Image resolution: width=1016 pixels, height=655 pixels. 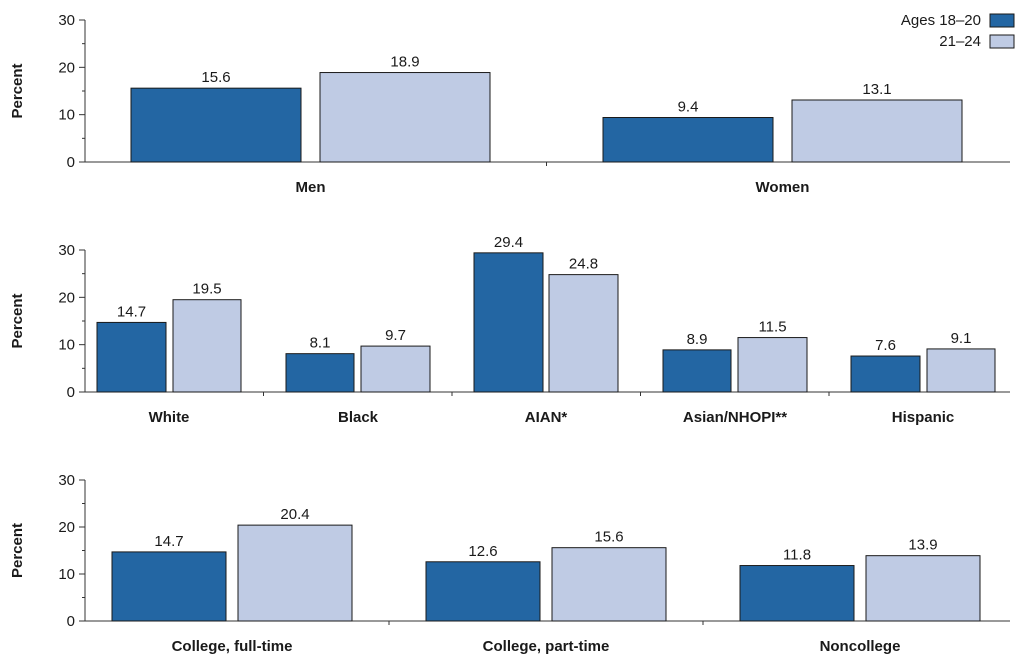 What do you see at coordinates (783, 187) in the screenshot?
I see `category-label: Women` at bounding box center [783, 187].